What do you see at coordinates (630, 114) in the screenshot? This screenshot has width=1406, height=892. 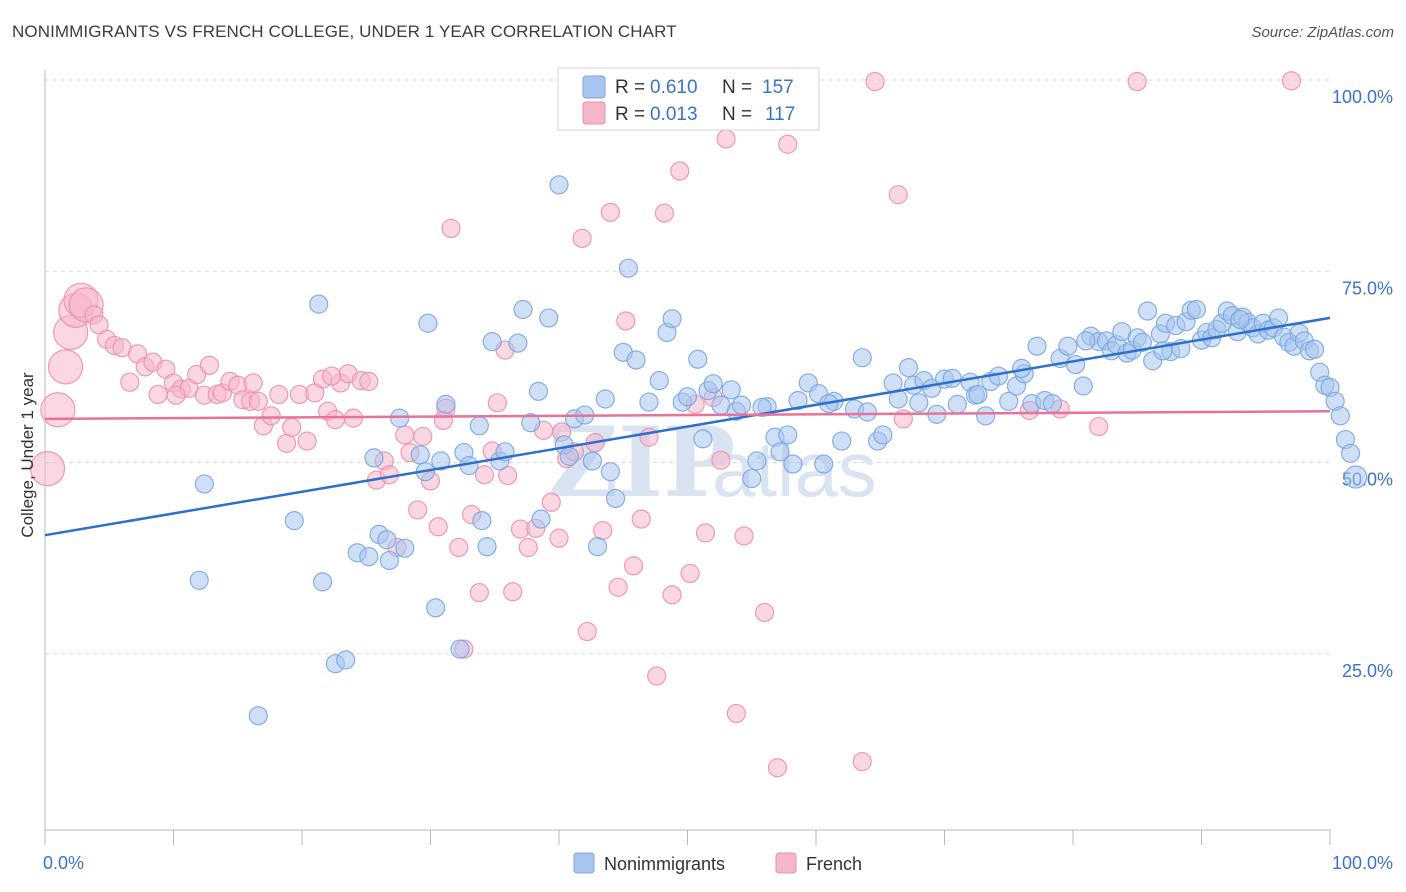 I see `legend-r-label-pink: R =` at bounding box center [630, 114].